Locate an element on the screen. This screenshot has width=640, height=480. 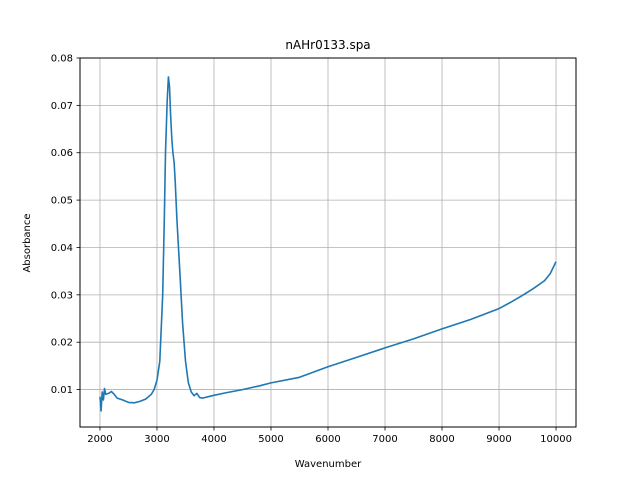
y-tick-label: 0.07 is located at coordinates (62, 106).